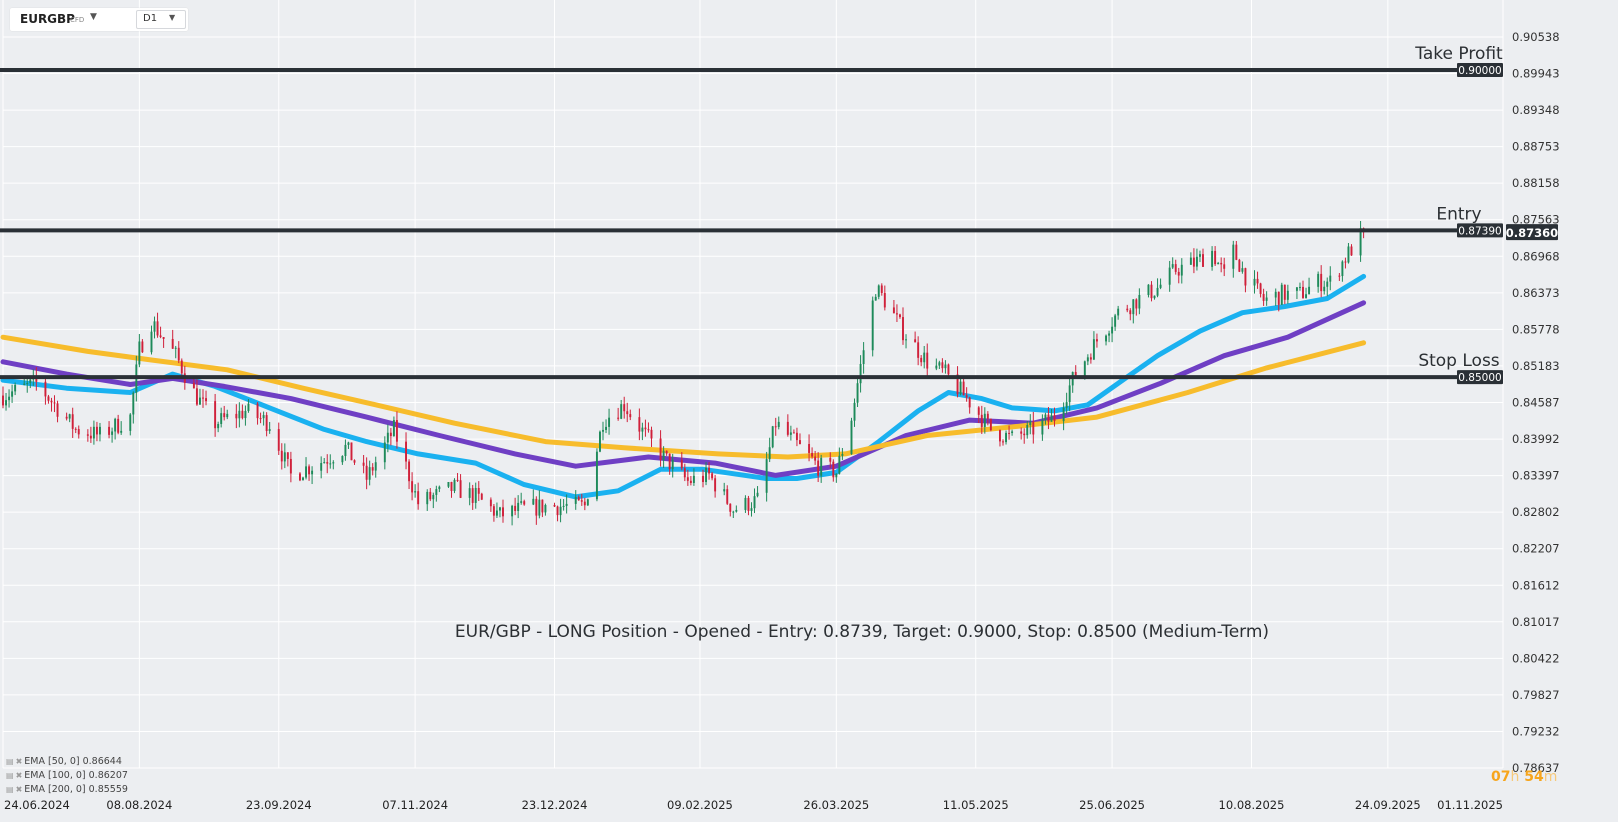 Image resolution: width=1618 pixels, height=822 pixels. I want to click on price-level-tag, so click(1480, 70).